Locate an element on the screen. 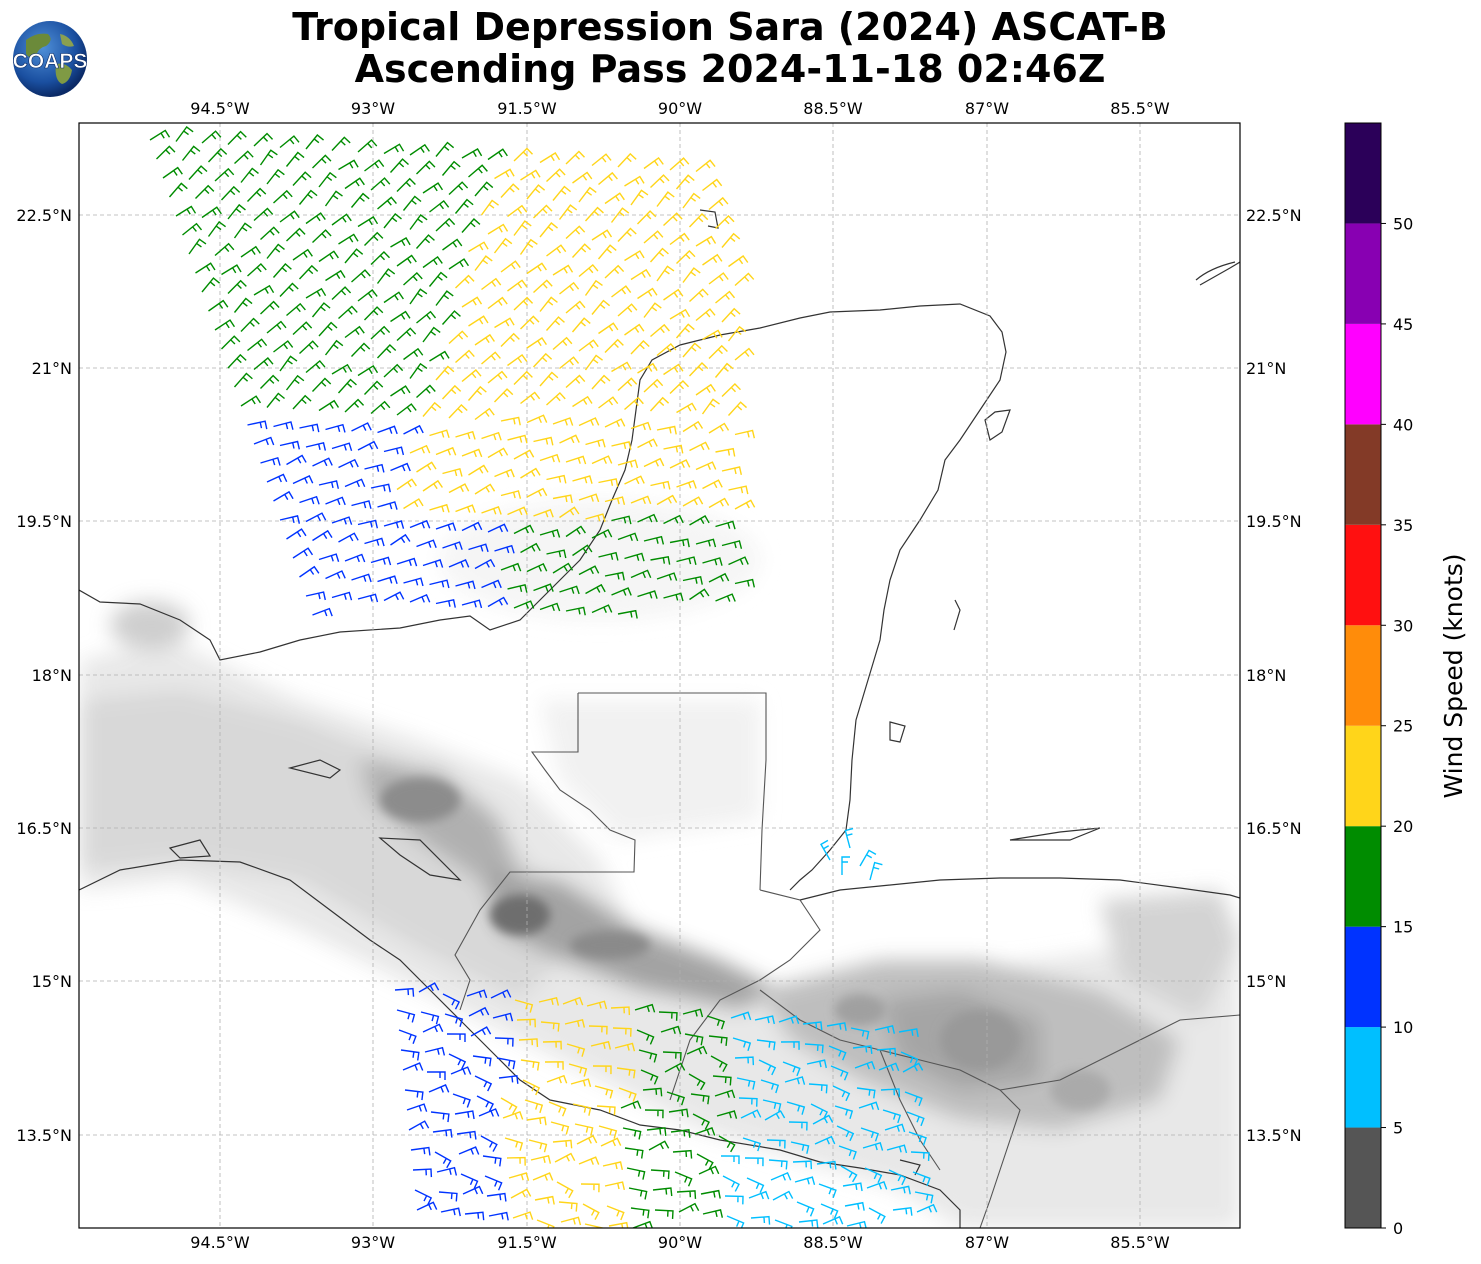  lat-tick-left: 21°N is located at coordinates (52, 368).